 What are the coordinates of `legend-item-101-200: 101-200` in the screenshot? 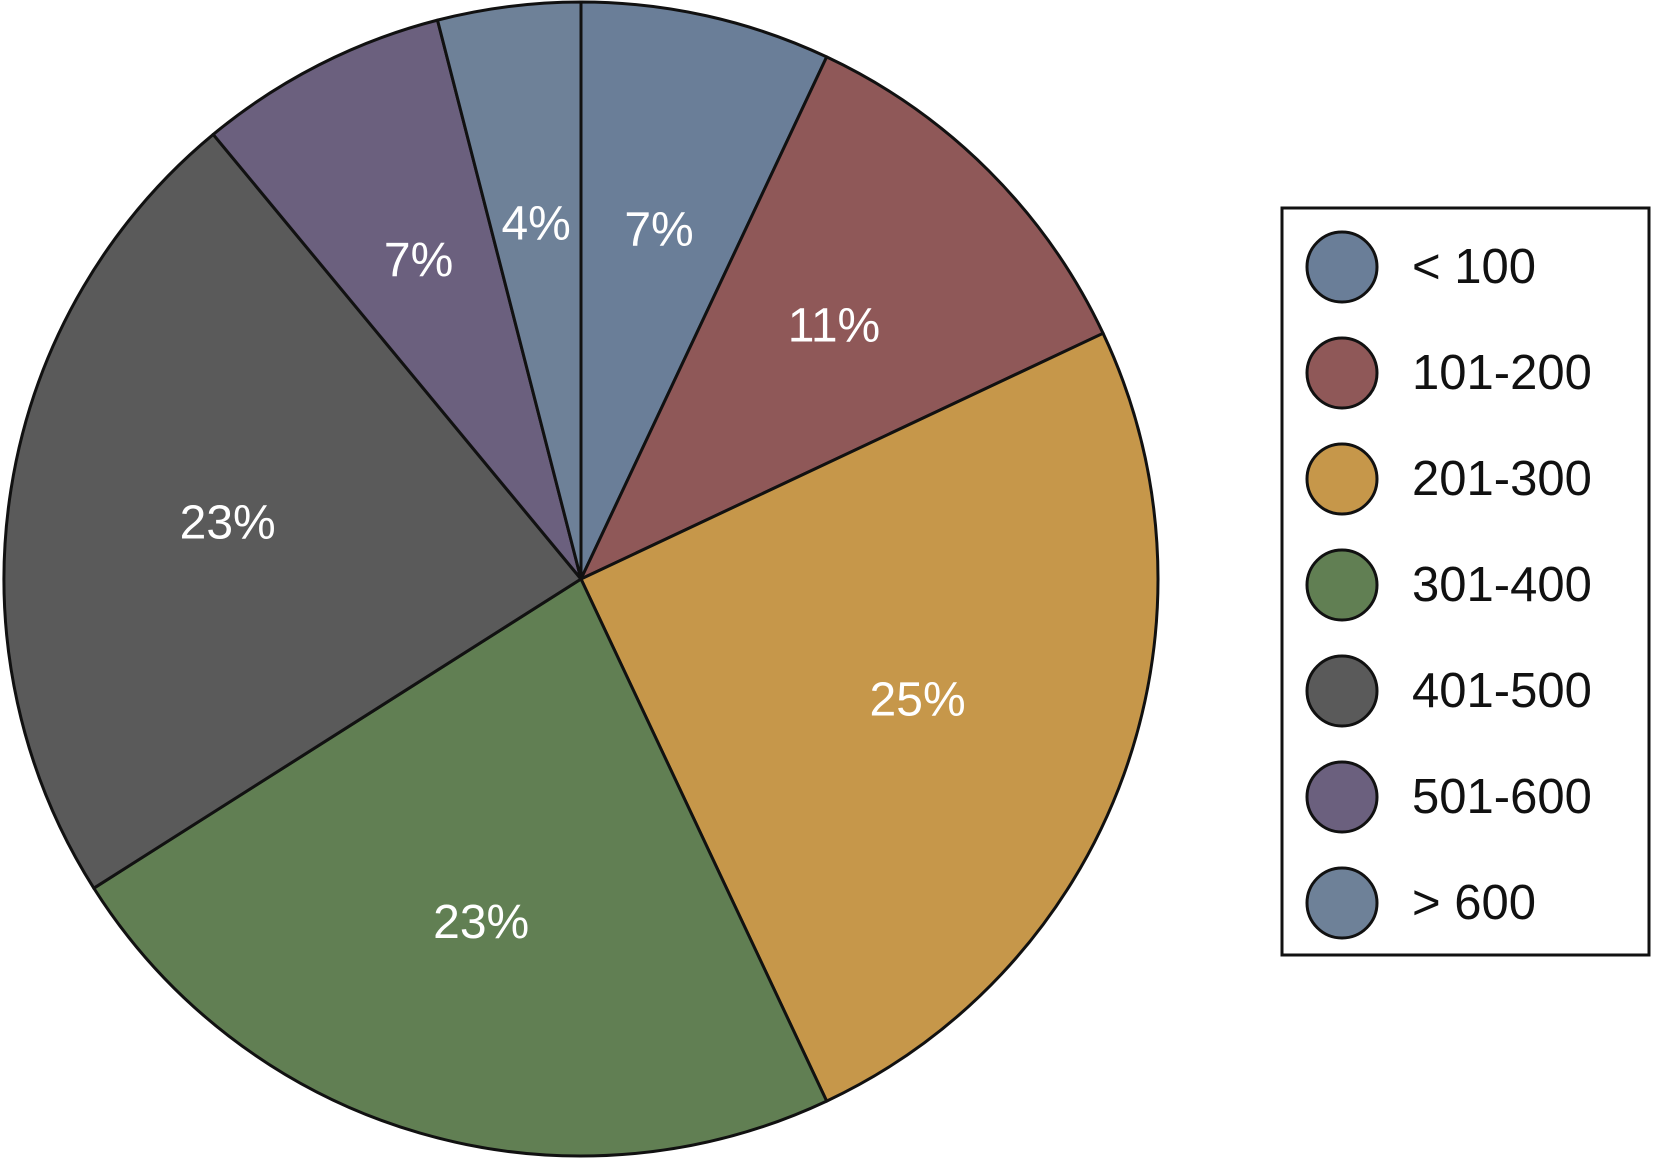 It's located at (1448, 373).